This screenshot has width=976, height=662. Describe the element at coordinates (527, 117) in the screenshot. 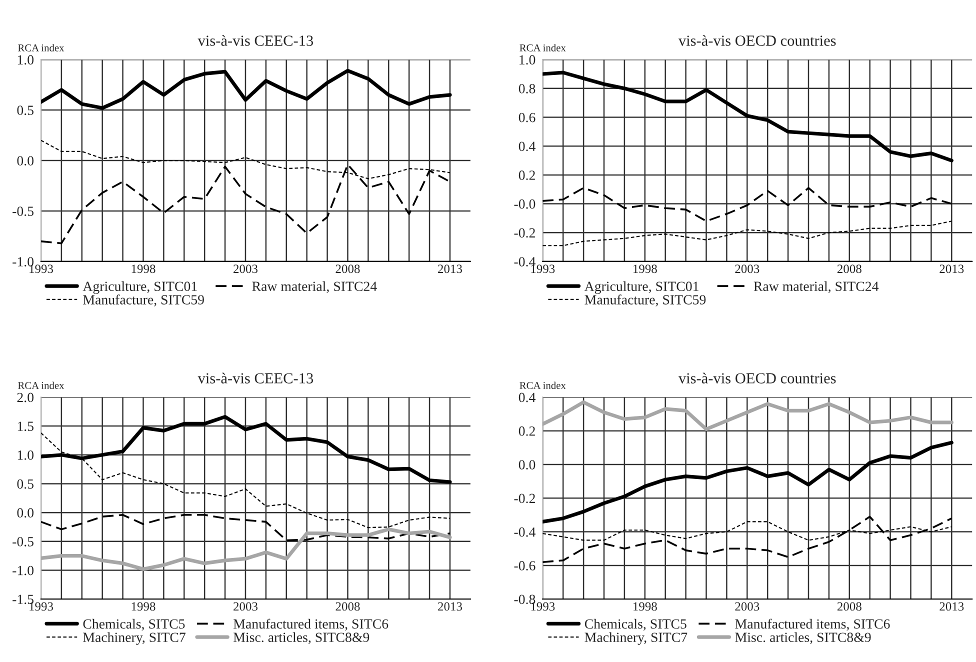

I see `y-tick-label: 0.6` at that location.